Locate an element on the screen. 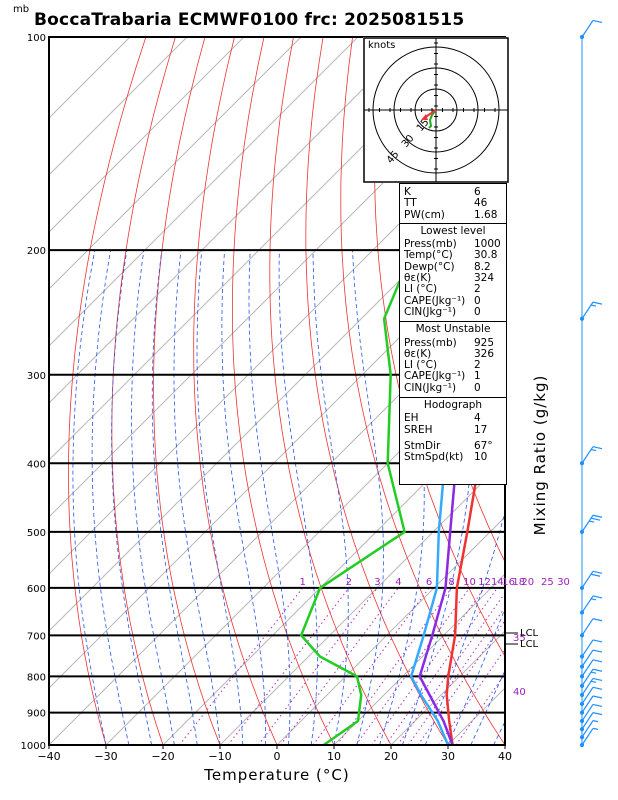 Image resolution: width=618 pixels, height=800 pixels. index-label: SREH is located at coordinates (418, 429).